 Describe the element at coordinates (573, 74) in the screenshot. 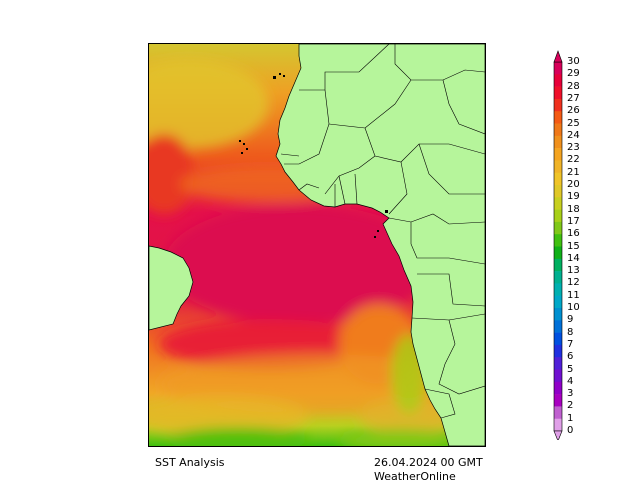

I see `legend-tick-label: 29` at that location.